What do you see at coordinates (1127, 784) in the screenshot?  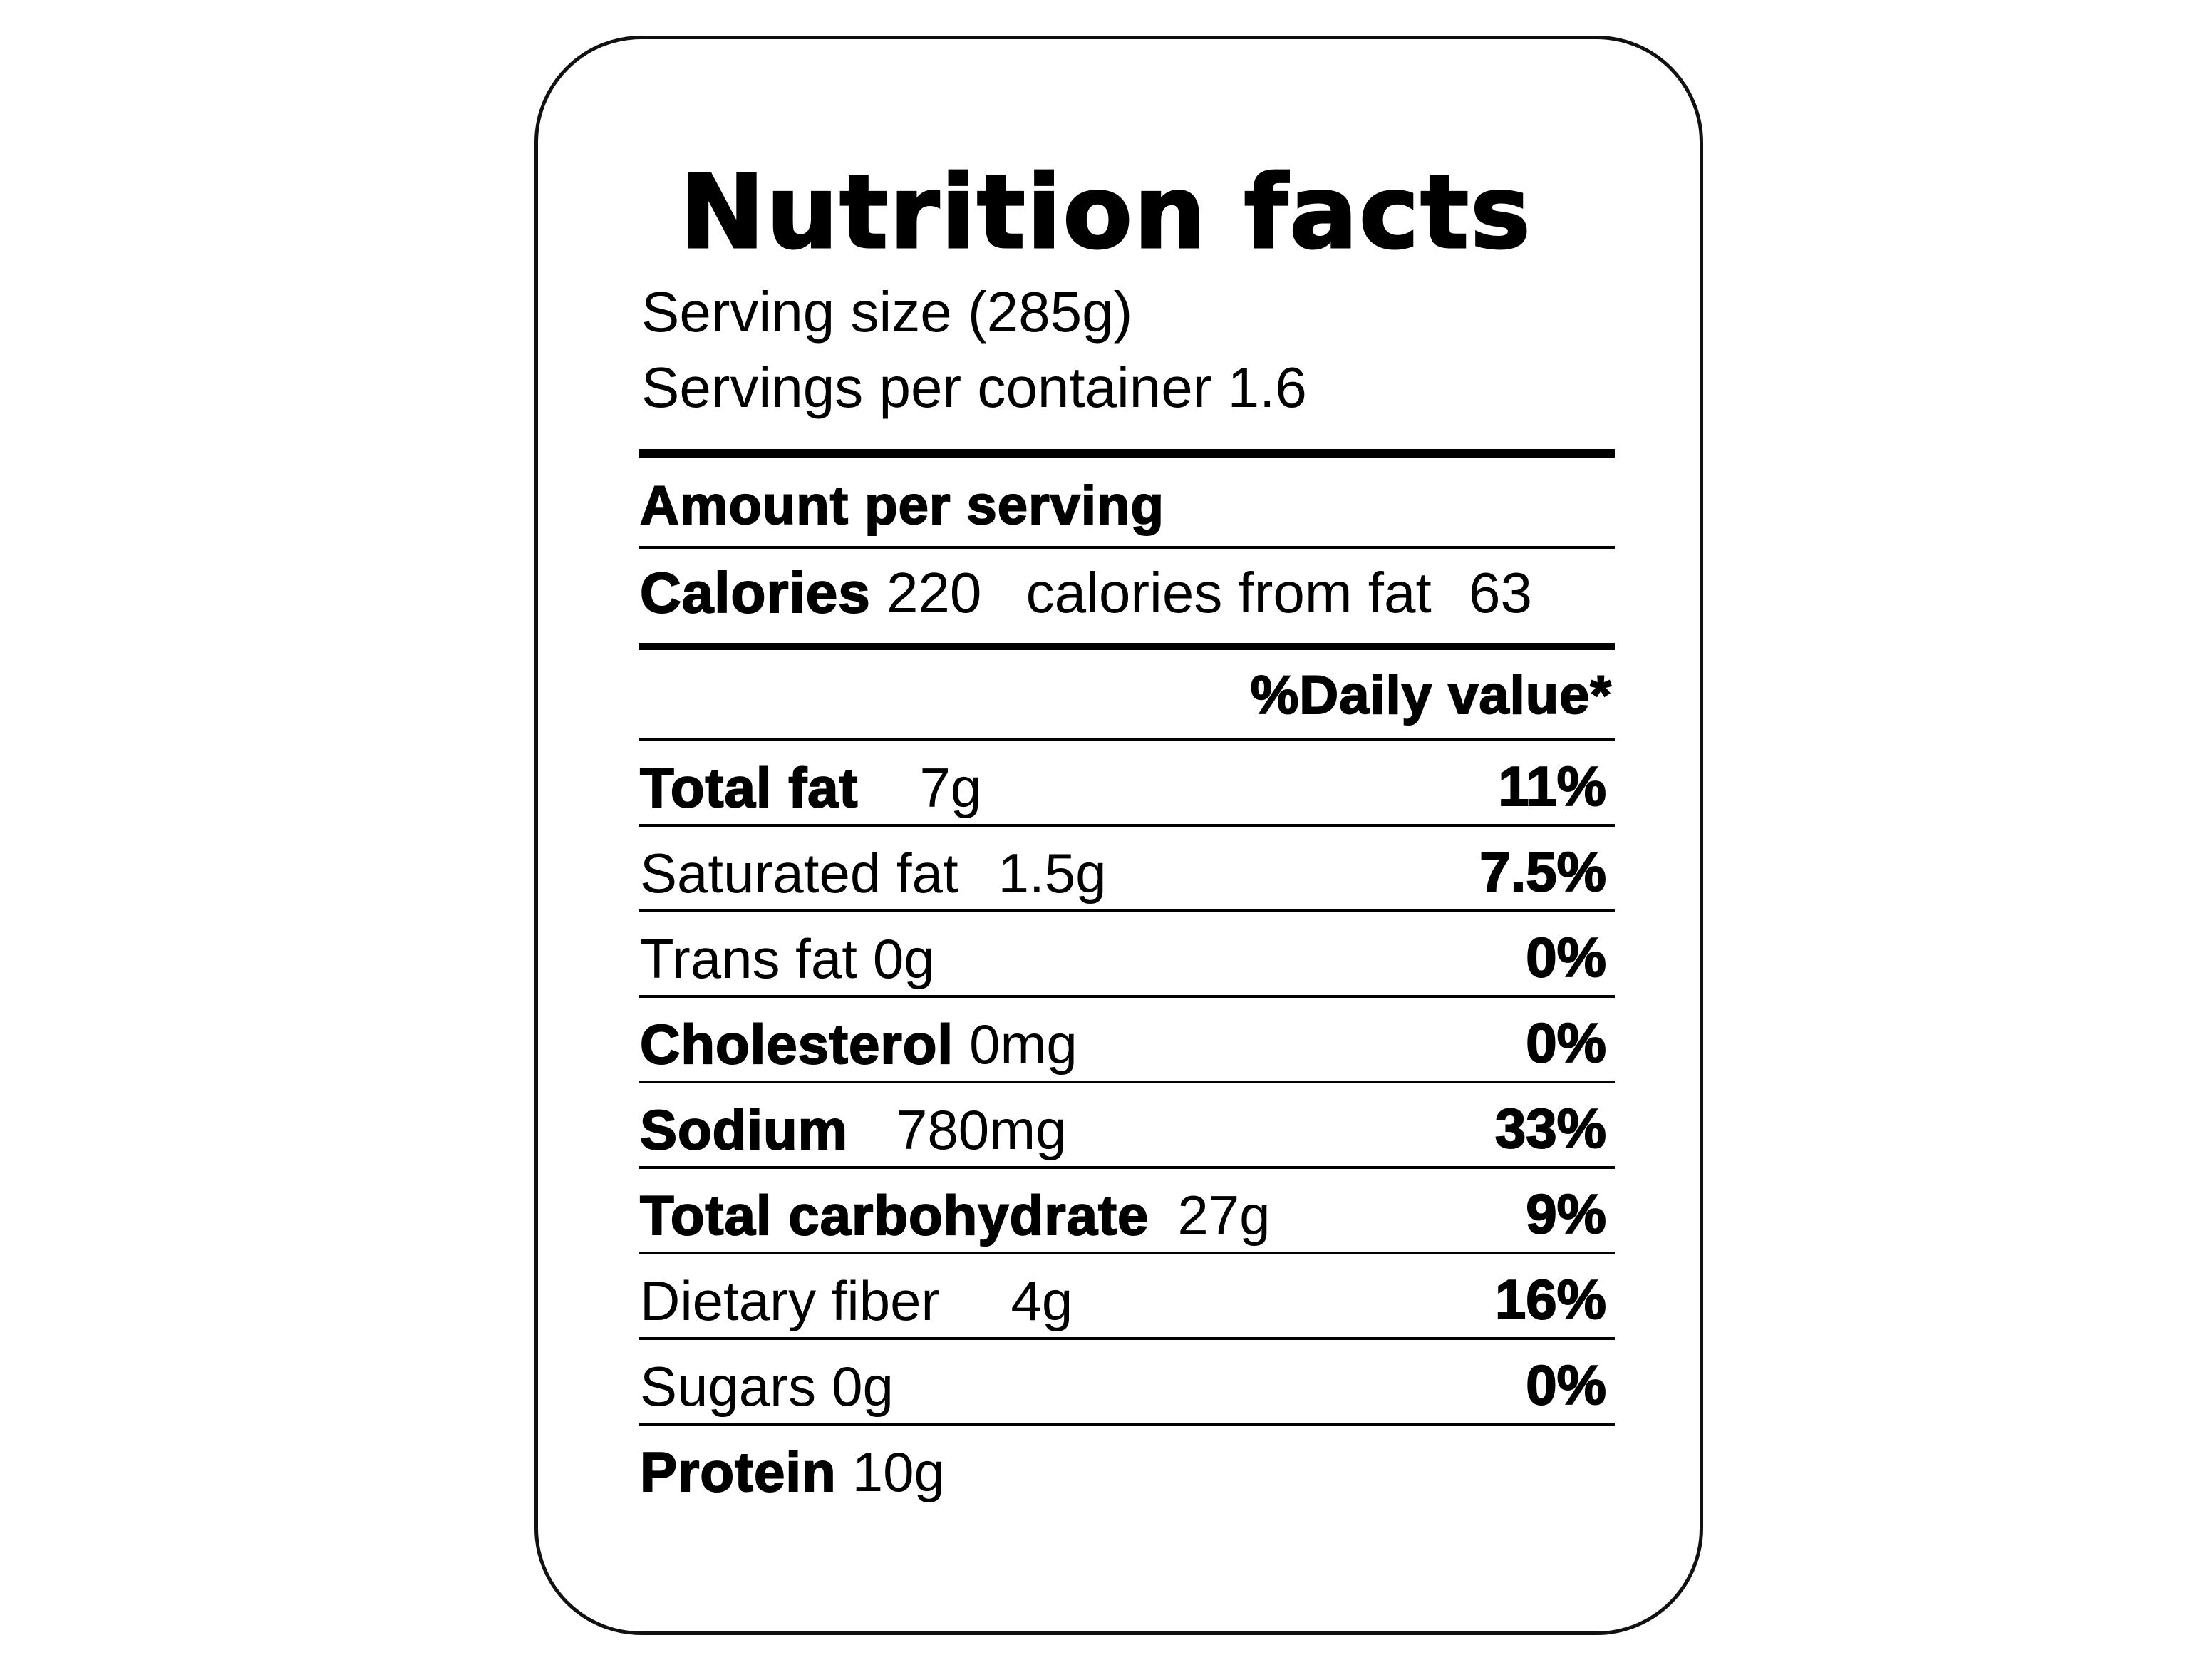 I see `nutrient-row-total-fat: Total fat 7g 11%` at bounding box center [1127, 784].